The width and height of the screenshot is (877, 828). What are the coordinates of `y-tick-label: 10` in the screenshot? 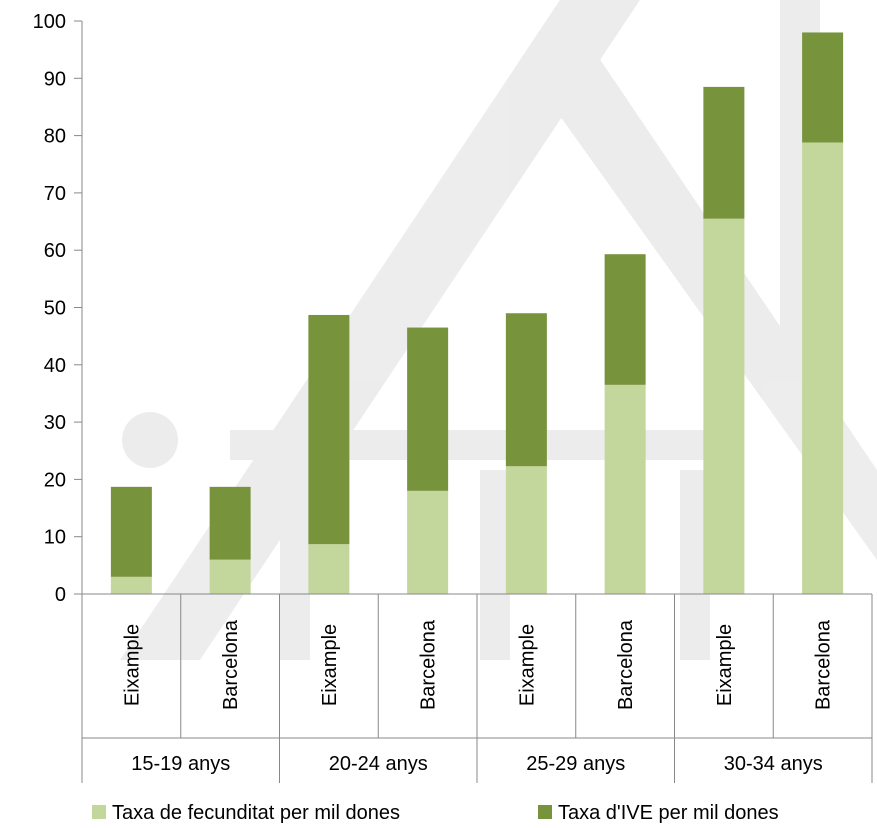 It's located at (55, 538).